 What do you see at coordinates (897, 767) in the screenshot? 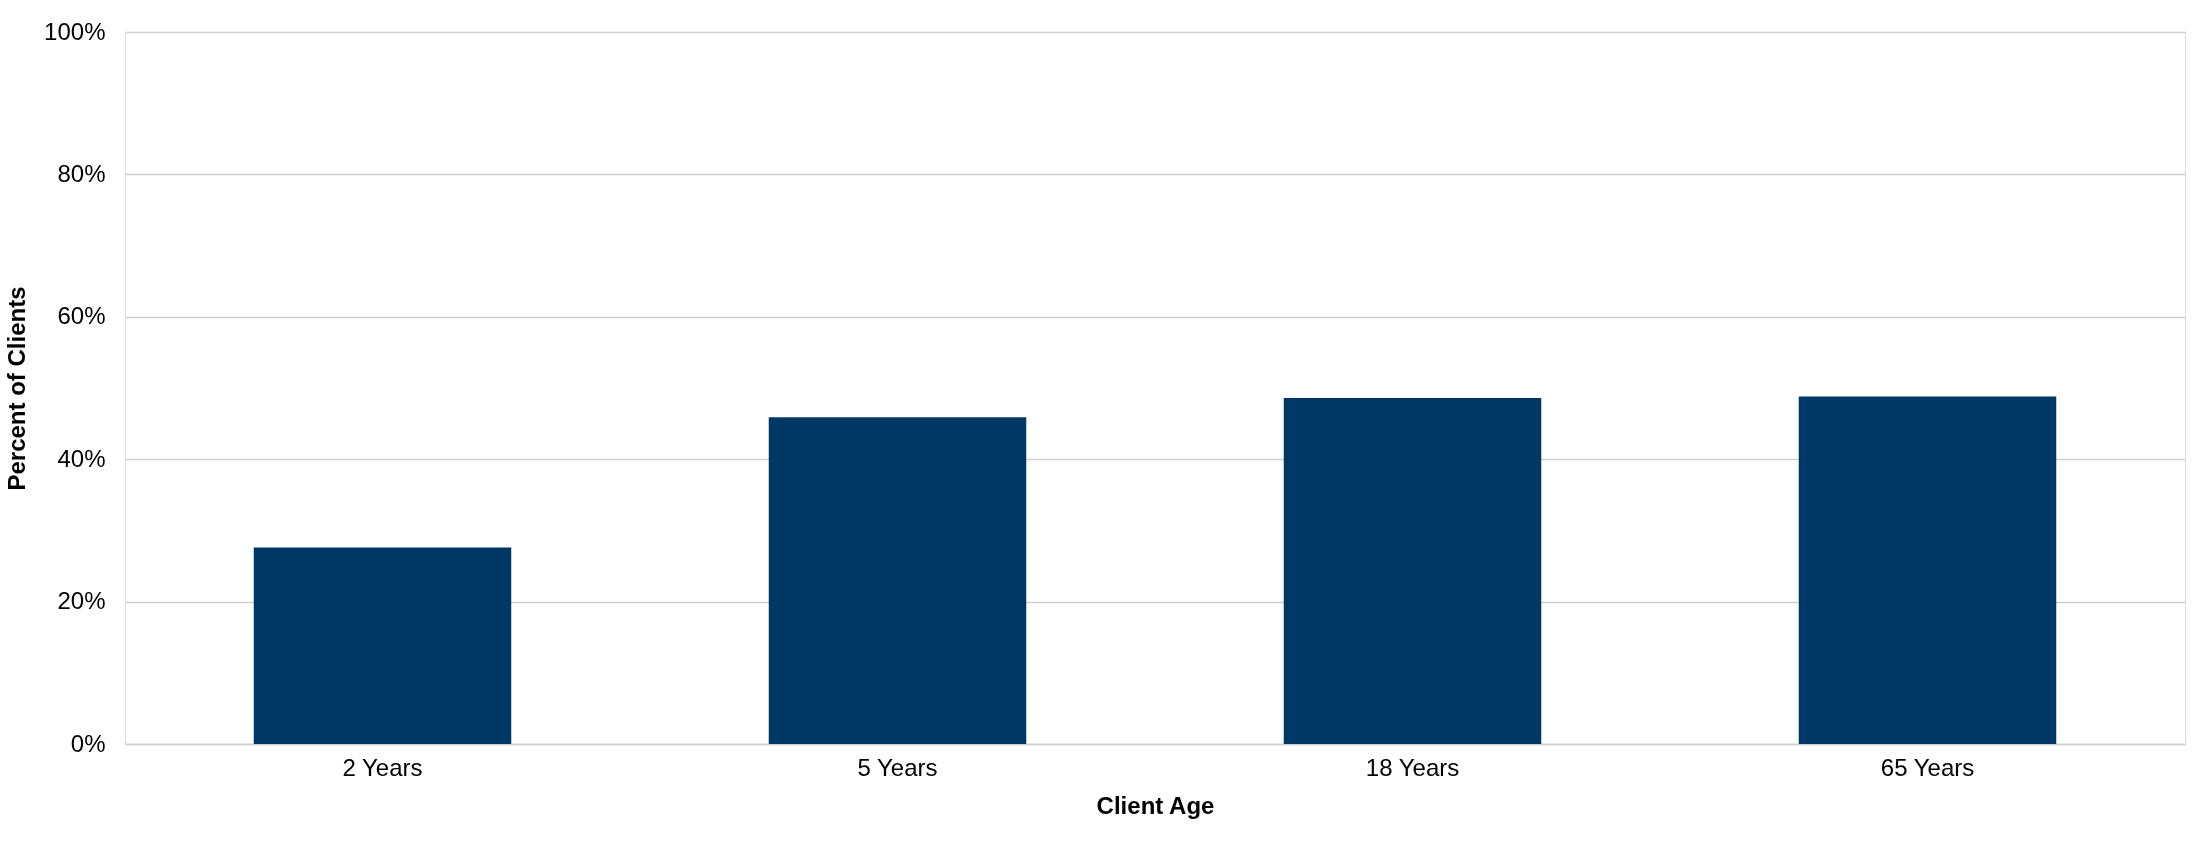
I see `x-tick-label: 5 Years` at bounding box center [897, 767].